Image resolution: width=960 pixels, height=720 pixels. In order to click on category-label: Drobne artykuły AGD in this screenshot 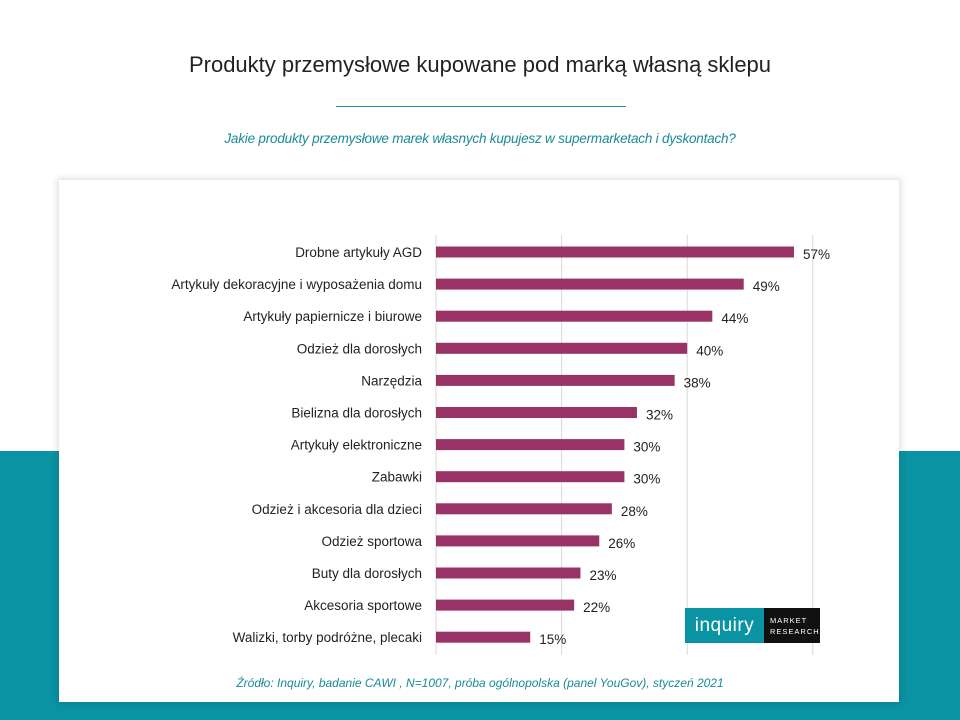, I will do `click(358, 252)`.